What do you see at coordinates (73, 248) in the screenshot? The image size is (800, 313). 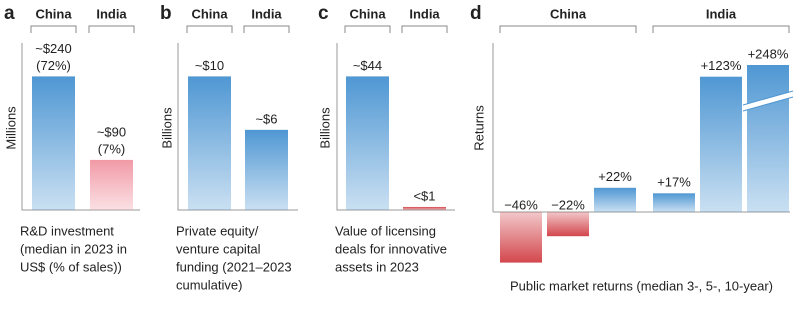 I see `caption: (median in 2023 in` at bounding box center [73, 248].